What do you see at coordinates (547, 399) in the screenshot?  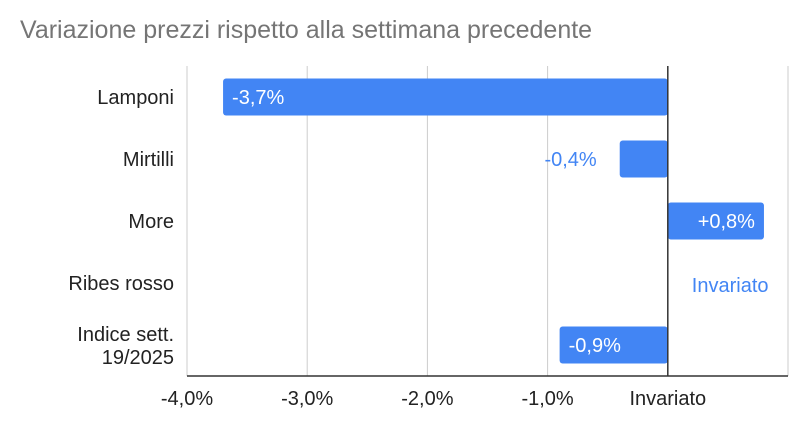 I see `x-tick-label: -1,0%` at bounding box center [547, 399].